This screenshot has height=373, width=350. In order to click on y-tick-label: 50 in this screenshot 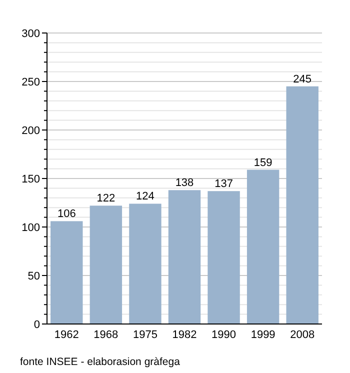, I will do `click(34, 276)`.